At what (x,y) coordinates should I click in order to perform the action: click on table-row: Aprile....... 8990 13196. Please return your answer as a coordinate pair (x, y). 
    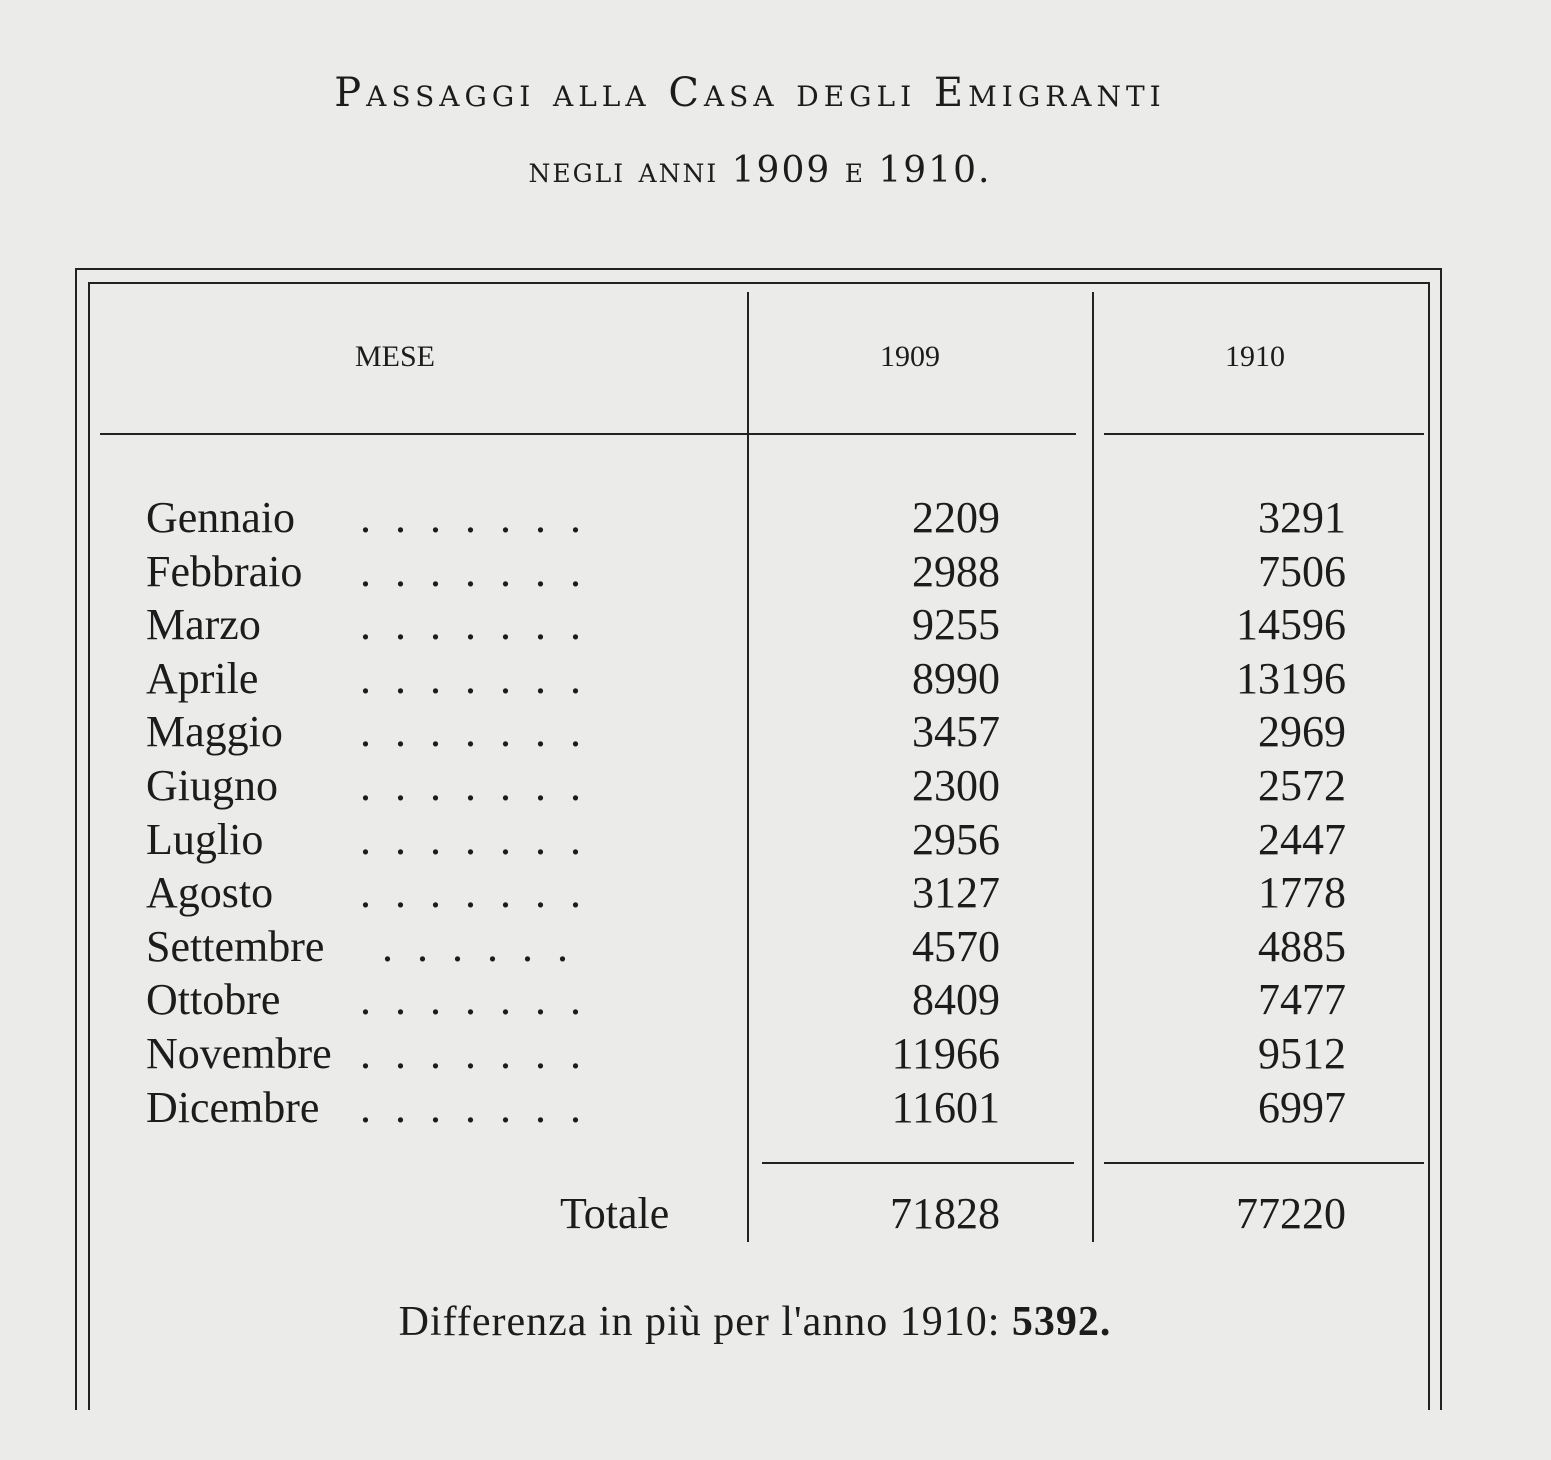
    Looking at the image, I should click on (775, 680).